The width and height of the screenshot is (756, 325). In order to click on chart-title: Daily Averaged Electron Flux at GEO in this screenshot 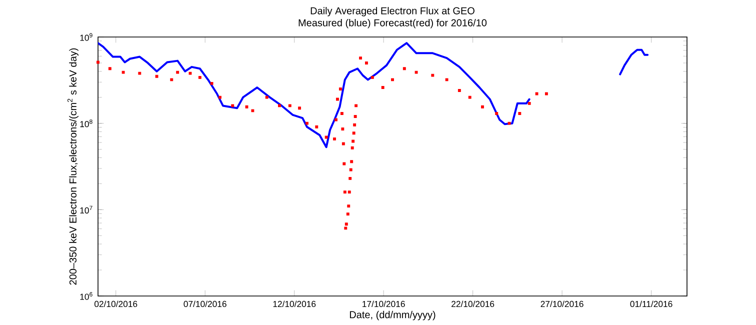, I will do `click(392, 11)`.